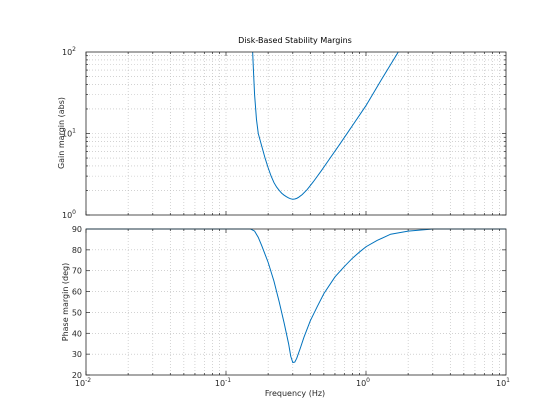 This screenshot has height=420, width=560. I want to click on y-tick-label: 101, so click(69, 133).